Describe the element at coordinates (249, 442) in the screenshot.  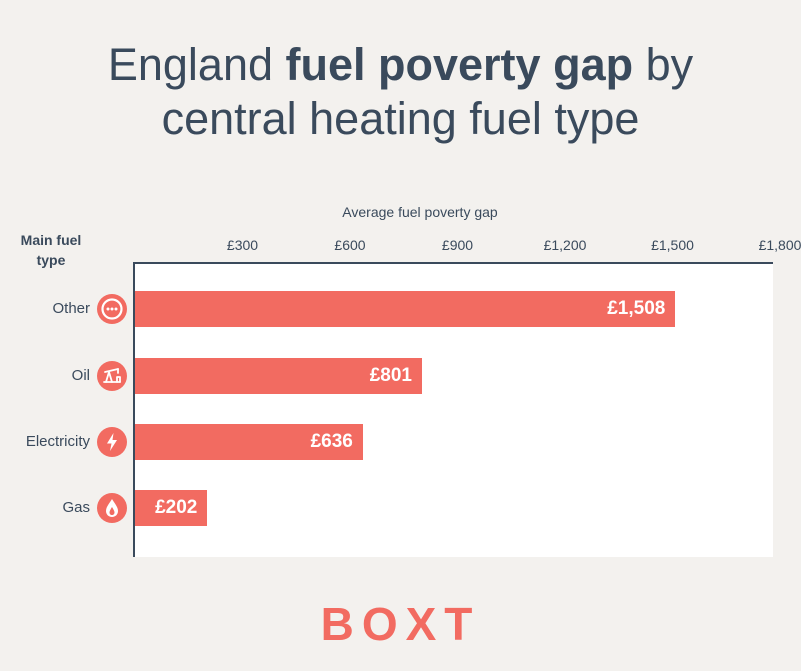
I see `bar-electricity: £636` at that location.